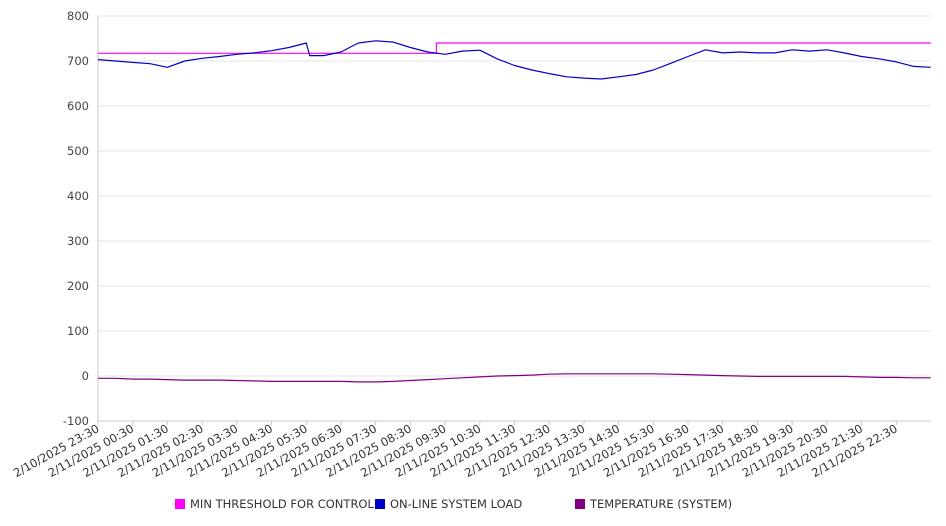 This screenshot has width=946, height=526. Describe the element at coordinates (78, 106) in the screenshot. I see `y-tick-label: 600` at that location.